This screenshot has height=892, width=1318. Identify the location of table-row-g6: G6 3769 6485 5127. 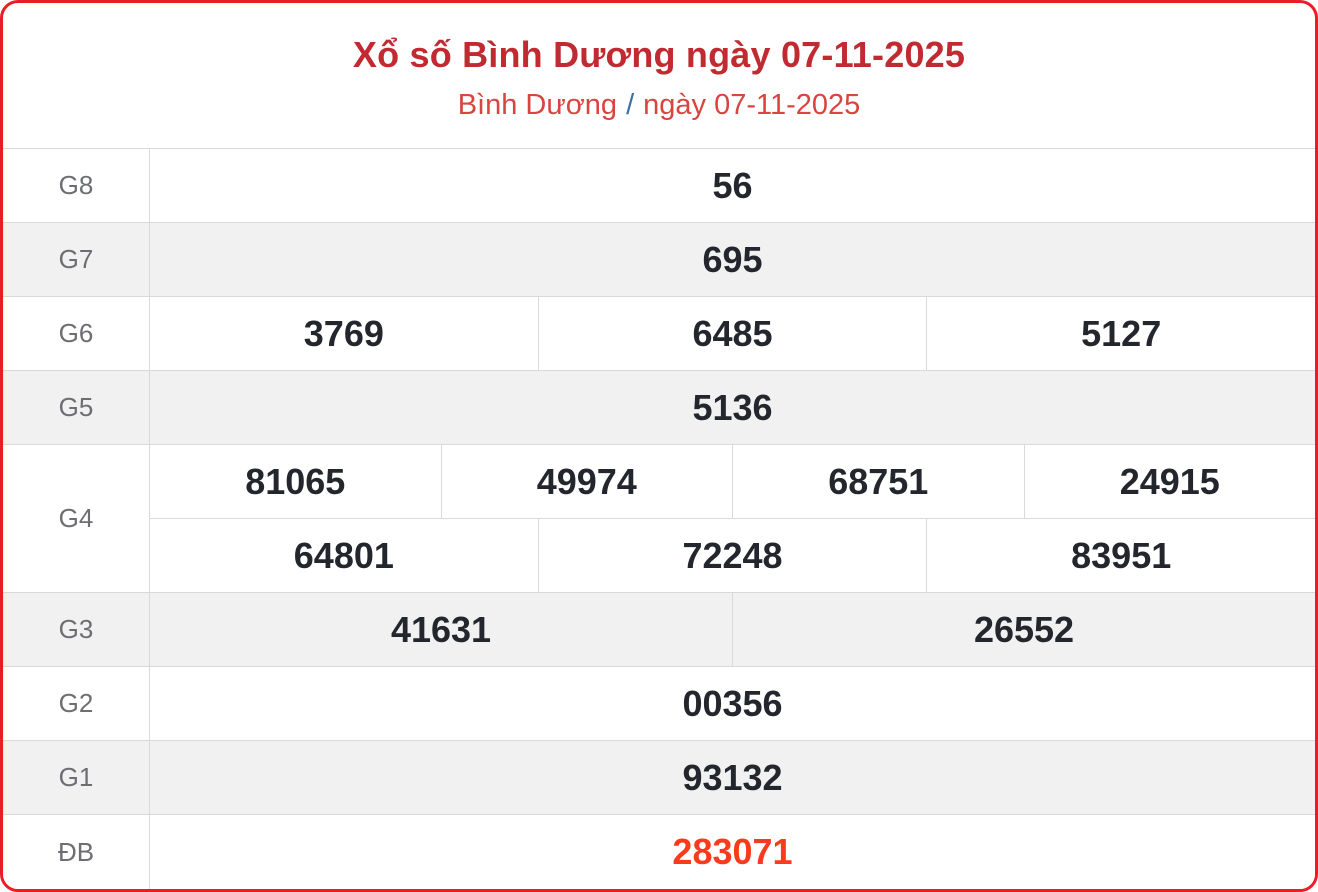
(659, 333).